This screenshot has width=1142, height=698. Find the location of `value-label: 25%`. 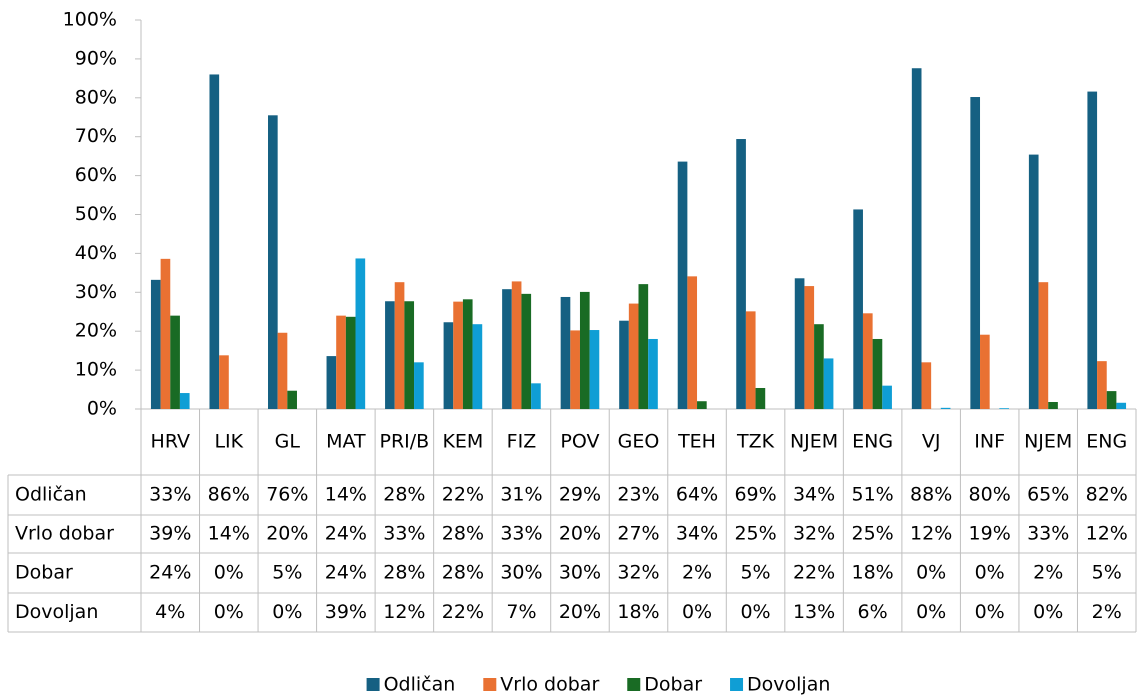

value-label: 25% is located at coordinates (755, 534).